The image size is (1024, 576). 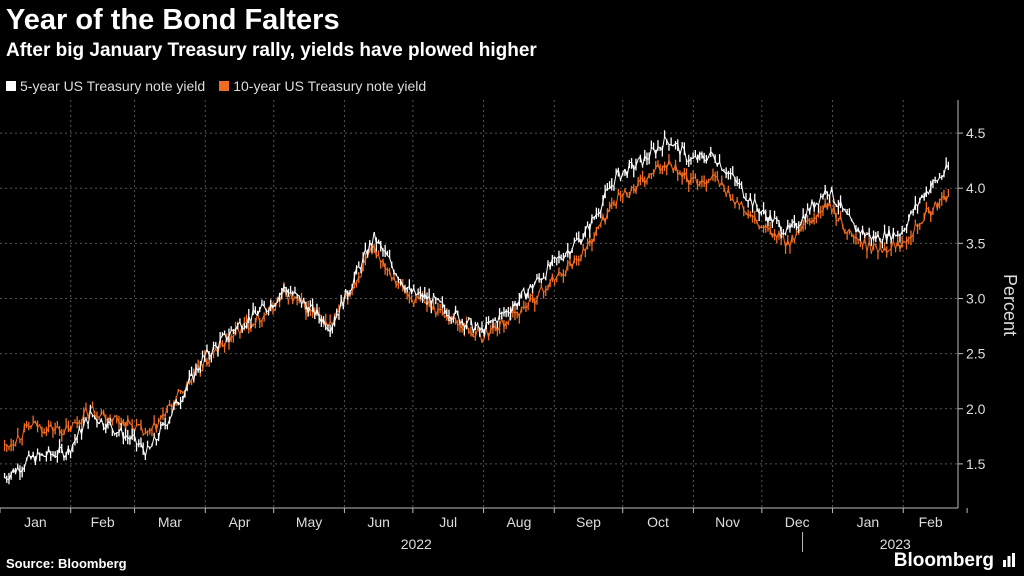 I want to click on x-tick-label: Mar, so click(x=170, y=522).